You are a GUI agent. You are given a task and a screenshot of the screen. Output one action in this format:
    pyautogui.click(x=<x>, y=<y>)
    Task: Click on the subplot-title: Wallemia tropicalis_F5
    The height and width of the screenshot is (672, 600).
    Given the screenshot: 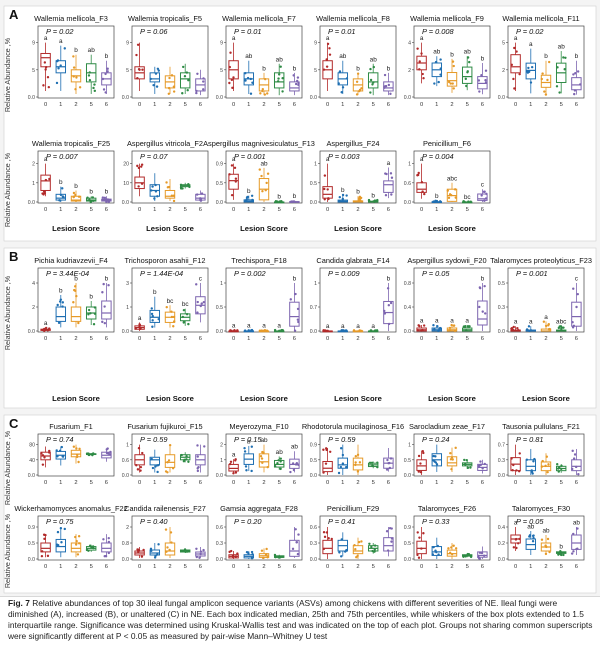 What is the action you would take?
    pyautogui.click(x=165, y=18)
    